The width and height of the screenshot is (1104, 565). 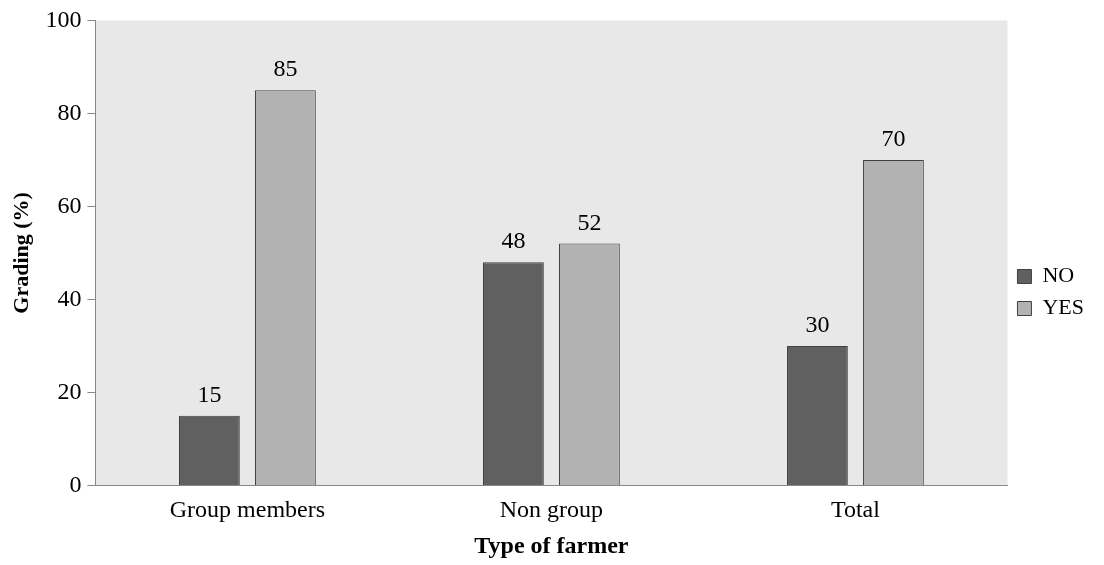 What do you see at coordinates (209, 393) in the screenshot?
I see `data-label: 15` at bounding box center [209, 393].